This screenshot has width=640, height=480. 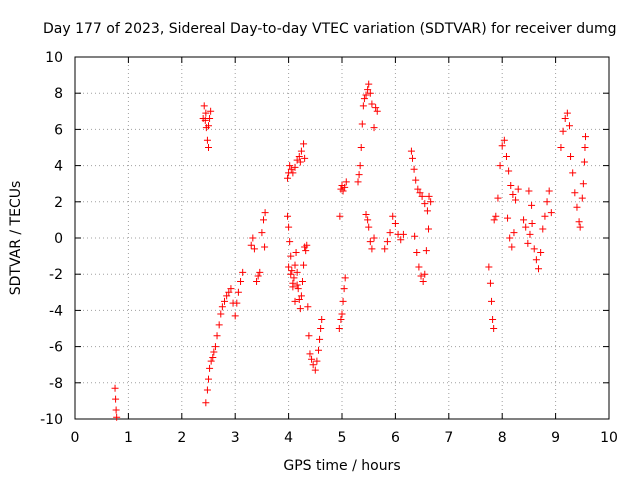 I want to click on y-tick-label: 4, so click(x=58, y=167).